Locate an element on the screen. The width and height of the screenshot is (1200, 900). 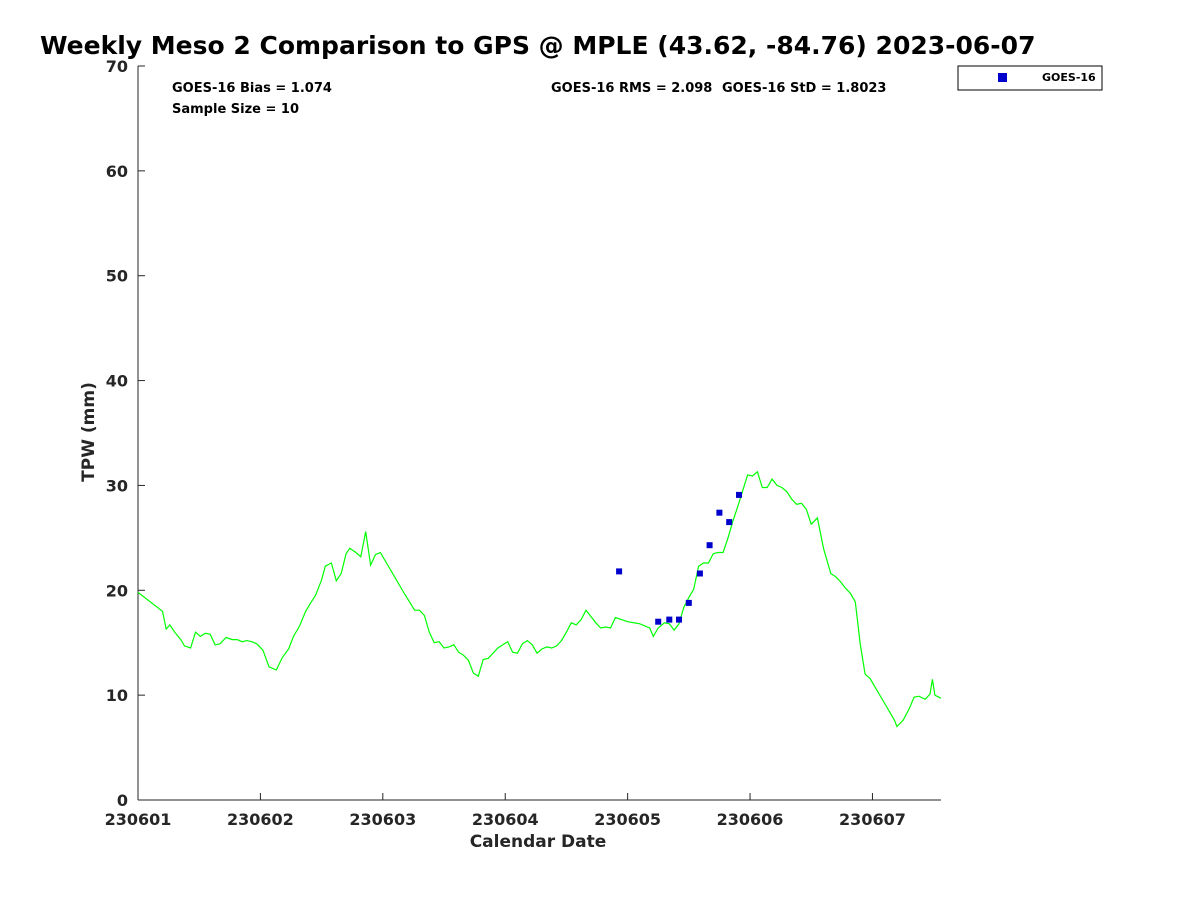
y-tick-label: 10 is located at coordinates (117, 695).